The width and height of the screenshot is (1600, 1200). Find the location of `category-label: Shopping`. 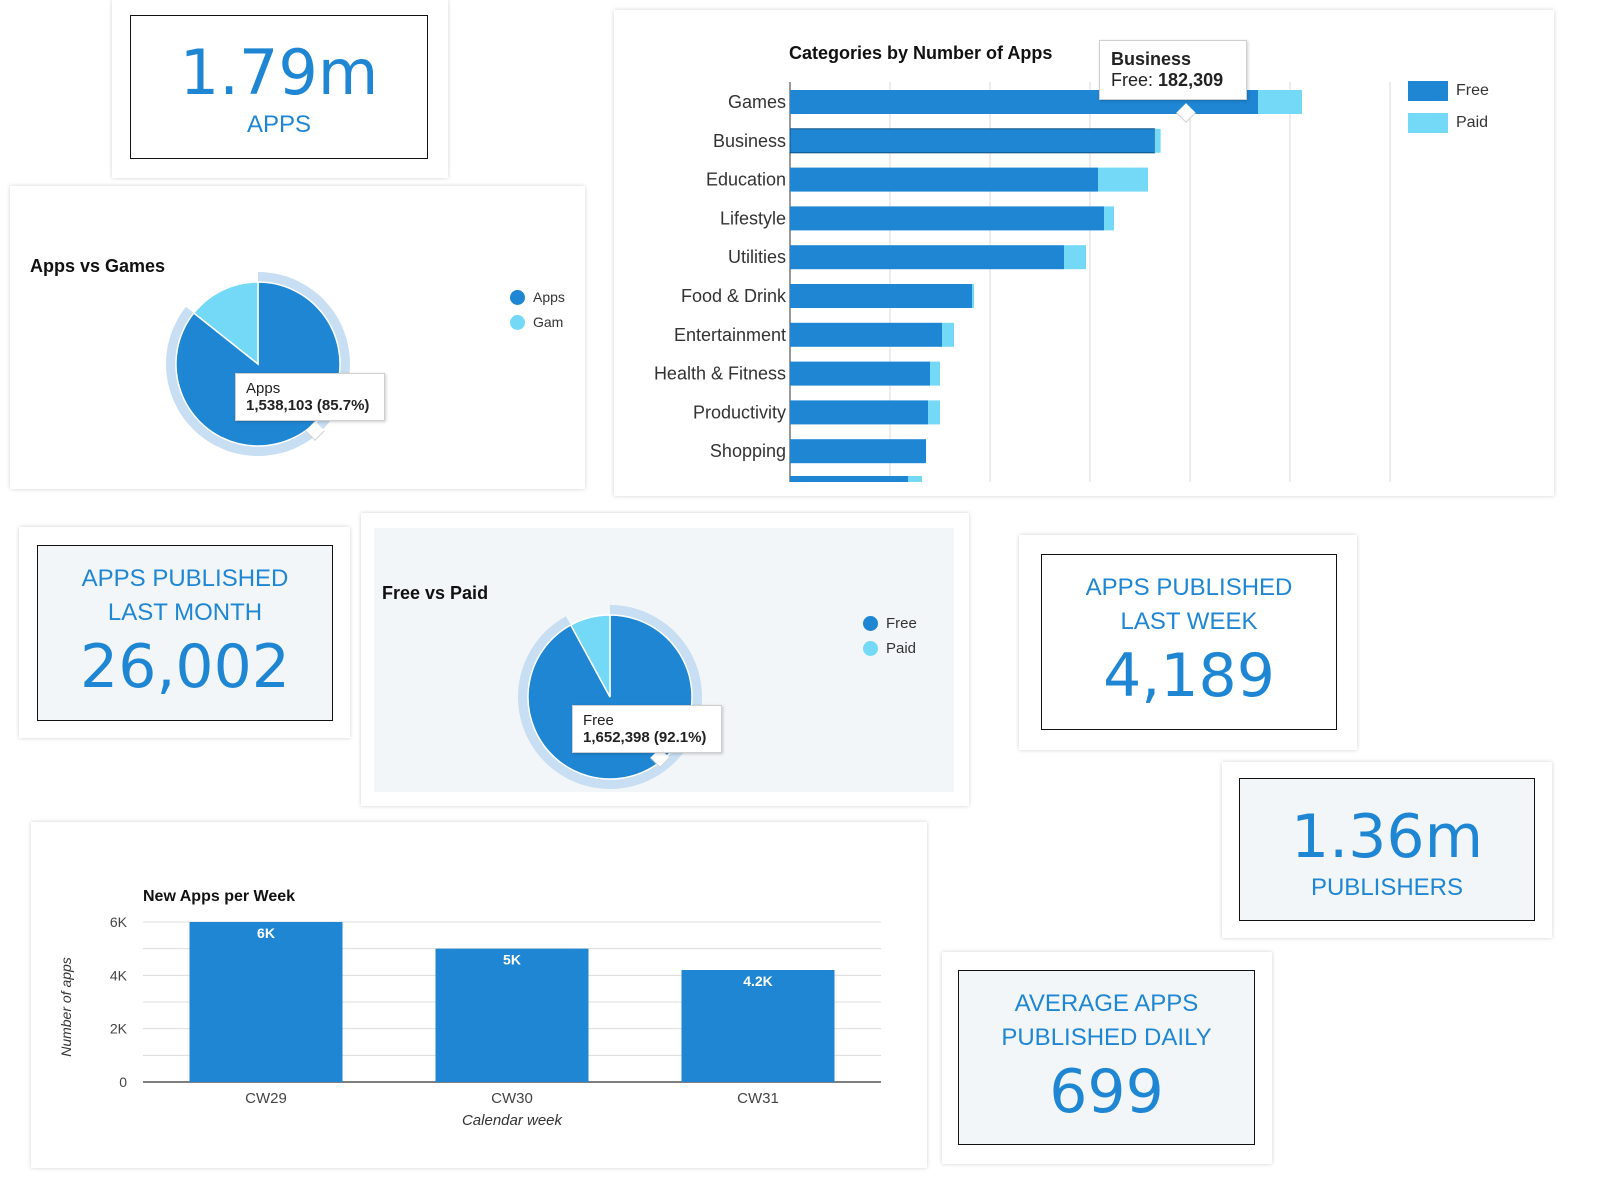

category-label: Shopping is located at coordinates (748, 451).